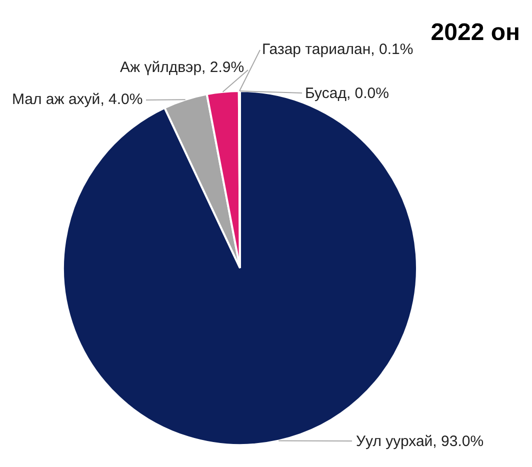 This screenshot has height=467, width=532. I want to click on slice-label: Аж үйлдвэр, 2.9%, so click(182, 67).